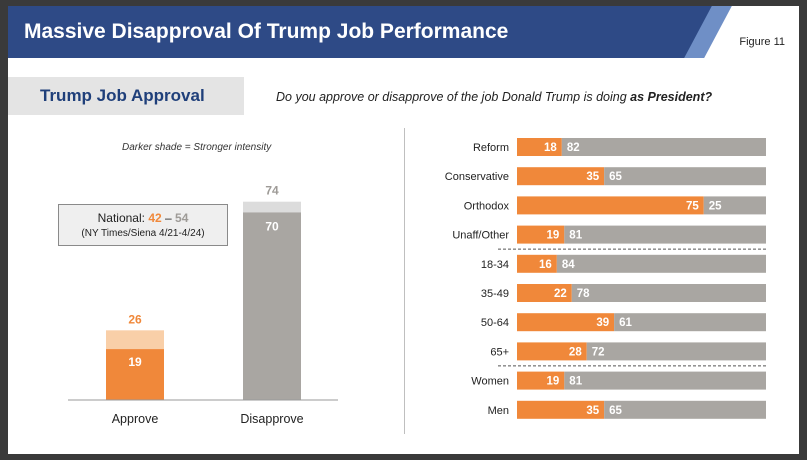 The width and height of the screenshot is (807, 460). Describe the element at coordinates (625, 323) in the screenshot. I see `disapprove-value-50-64: 61` at that location.